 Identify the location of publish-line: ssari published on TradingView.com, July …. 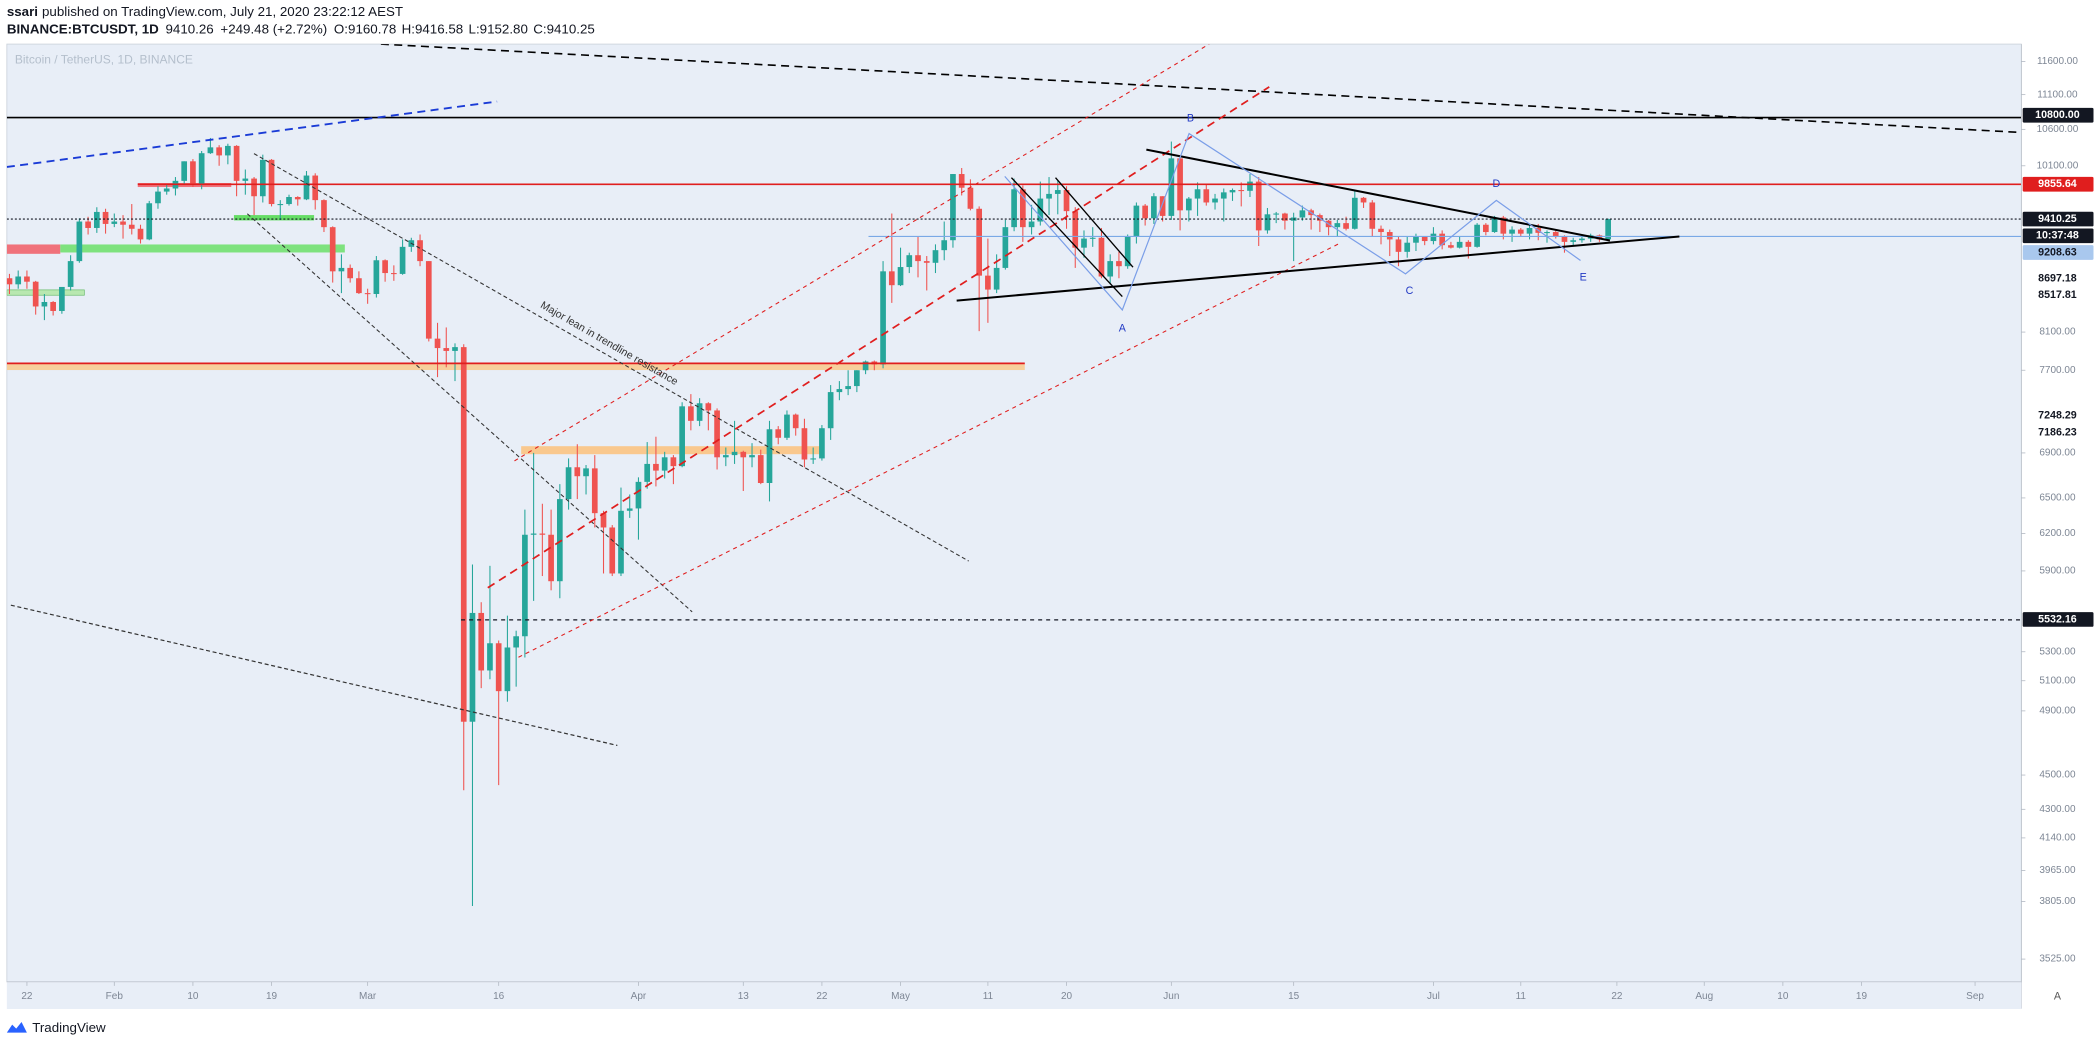
(205, 11).